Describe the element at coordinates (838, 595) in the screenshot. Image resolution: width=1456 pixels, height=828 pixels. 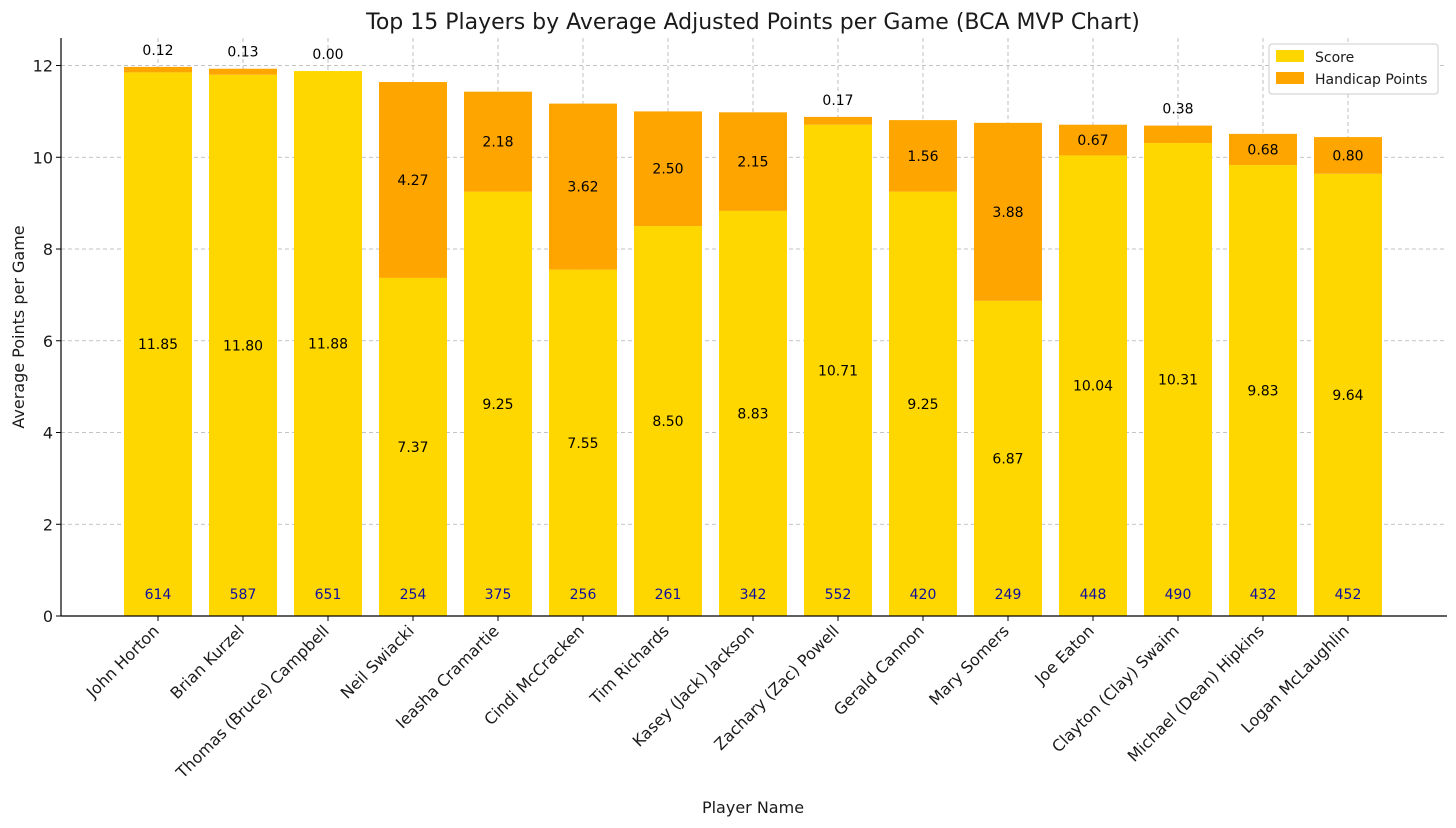
I see `games-played-label: 552` at that location.